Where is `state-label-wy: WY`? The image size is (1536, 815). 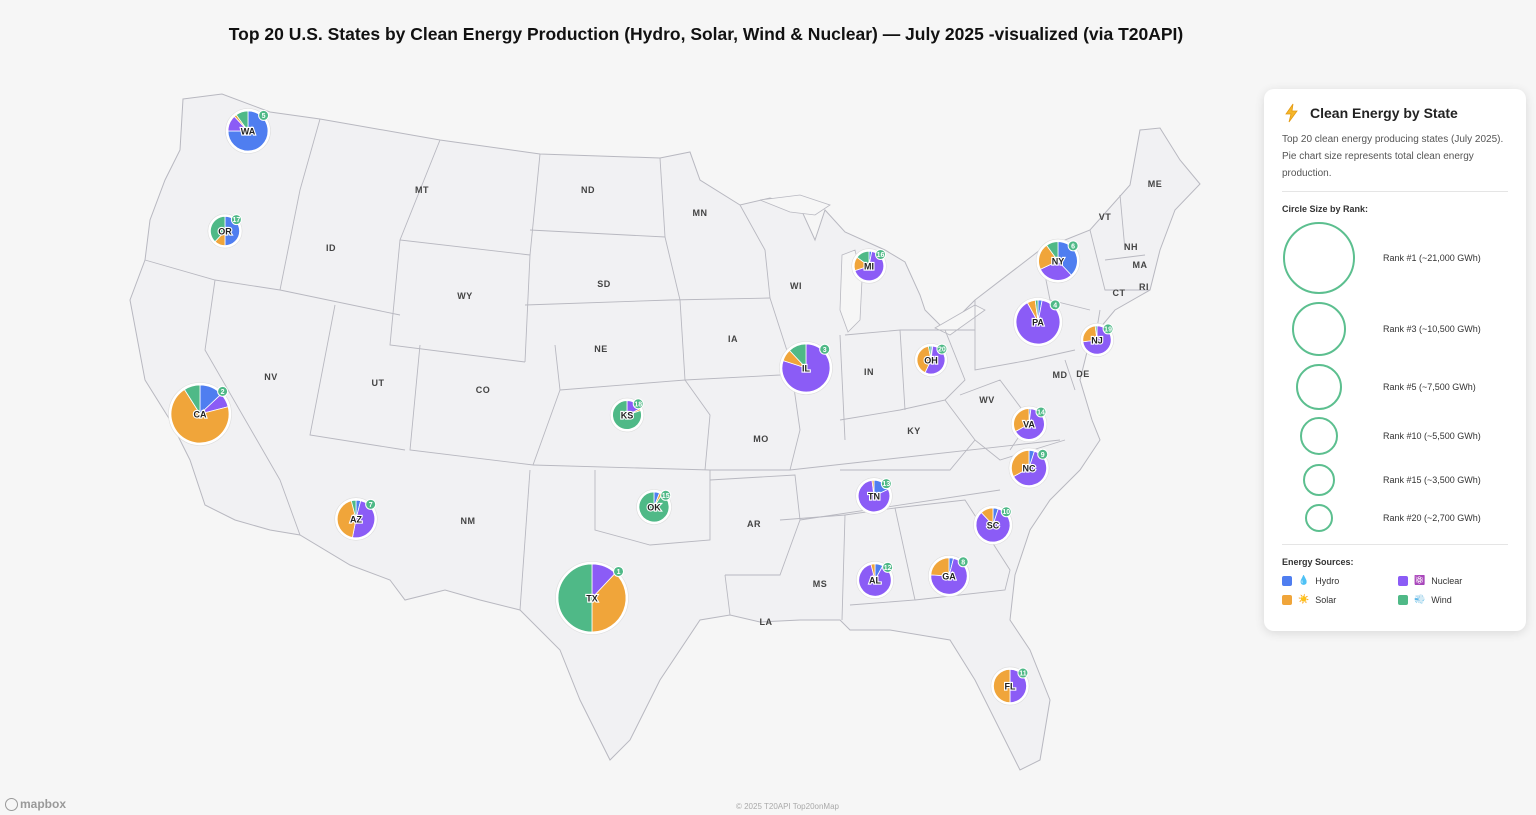 state-label-wy: WY is located at coordinates (465, 296).